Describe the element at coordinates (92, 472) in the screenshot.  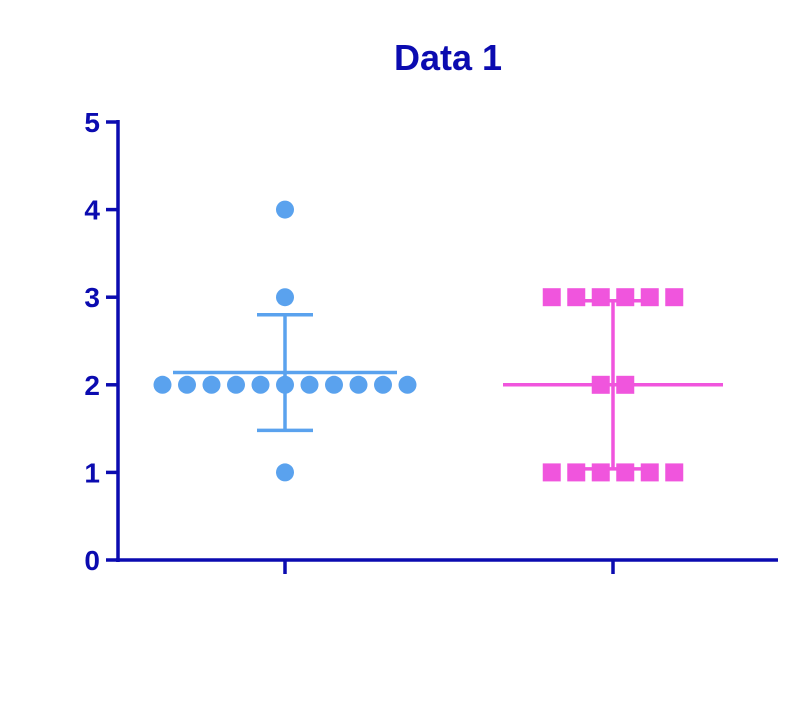
I see `y-tick-label: 1` at that location.